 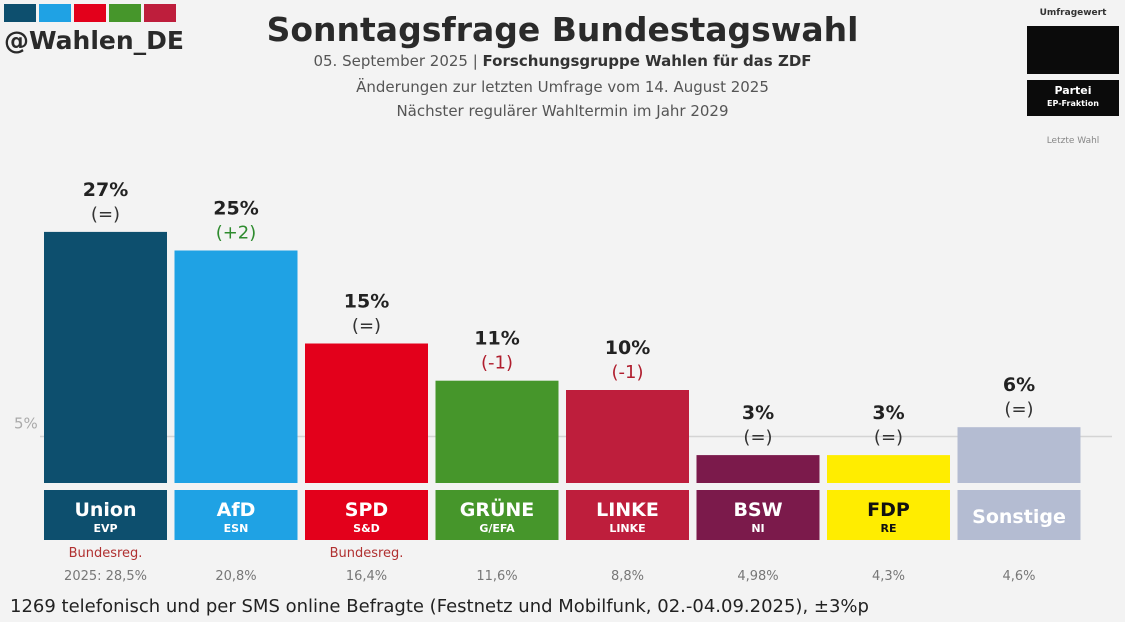 I want to click on ep-group-spd: S&D, so click(x=366, y=528).